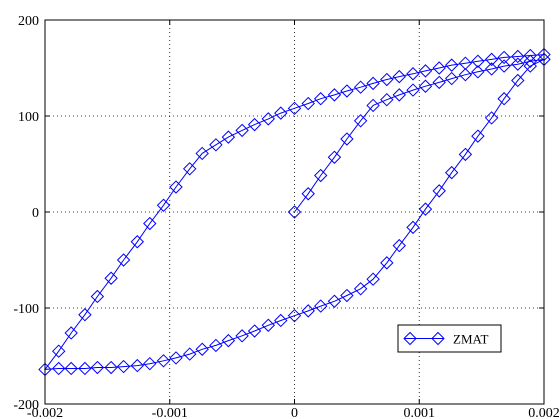 The height and width of the screenshot is (419, 560). Describe the element at coordinates (45, 412) in the screenshot. I see `x-tick-label: -0.002` at that location.